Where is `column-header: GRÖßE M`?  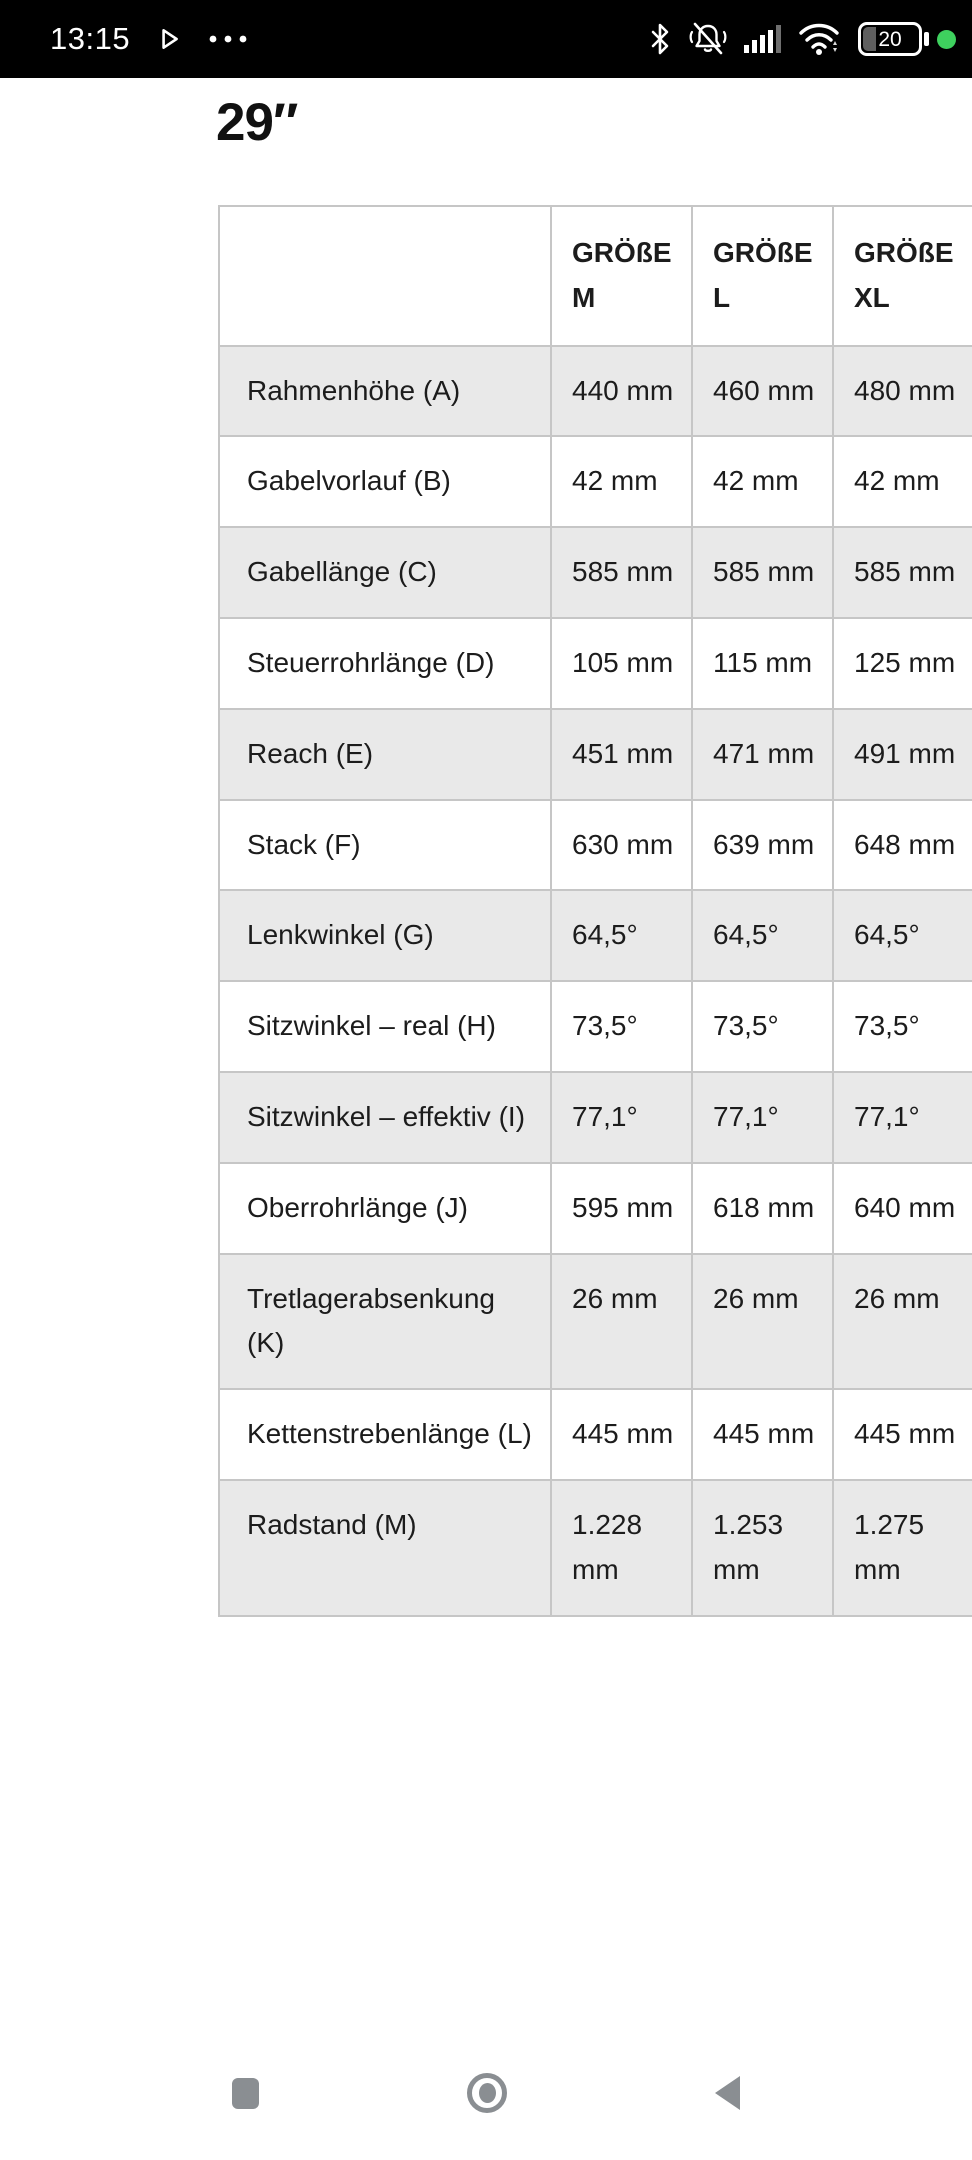 column-header: GRÖßE M is located at coordinates (621, 276).